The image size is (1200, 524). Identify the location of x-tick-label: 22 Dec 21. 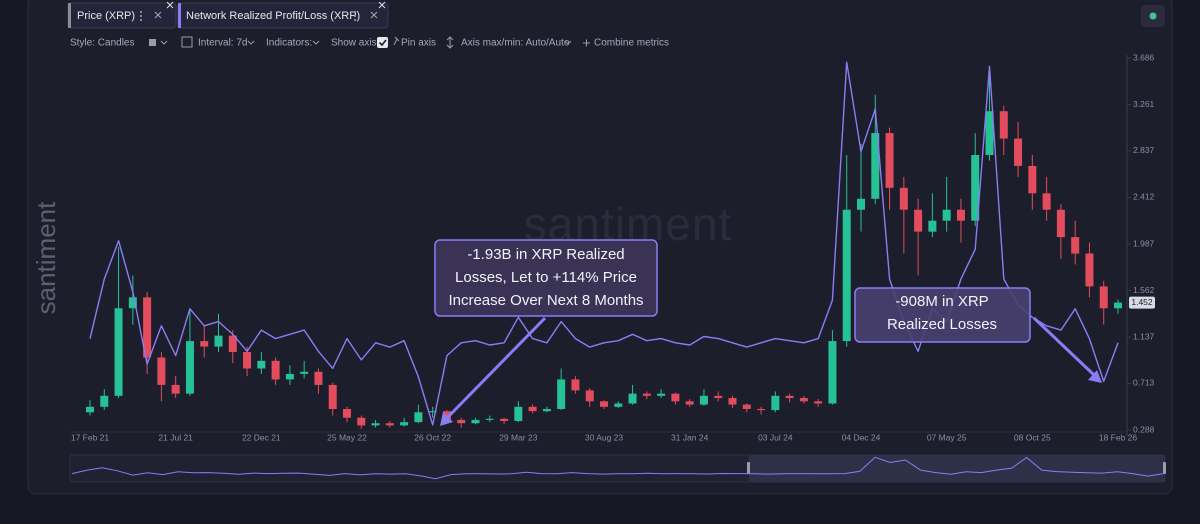
(261, 437).